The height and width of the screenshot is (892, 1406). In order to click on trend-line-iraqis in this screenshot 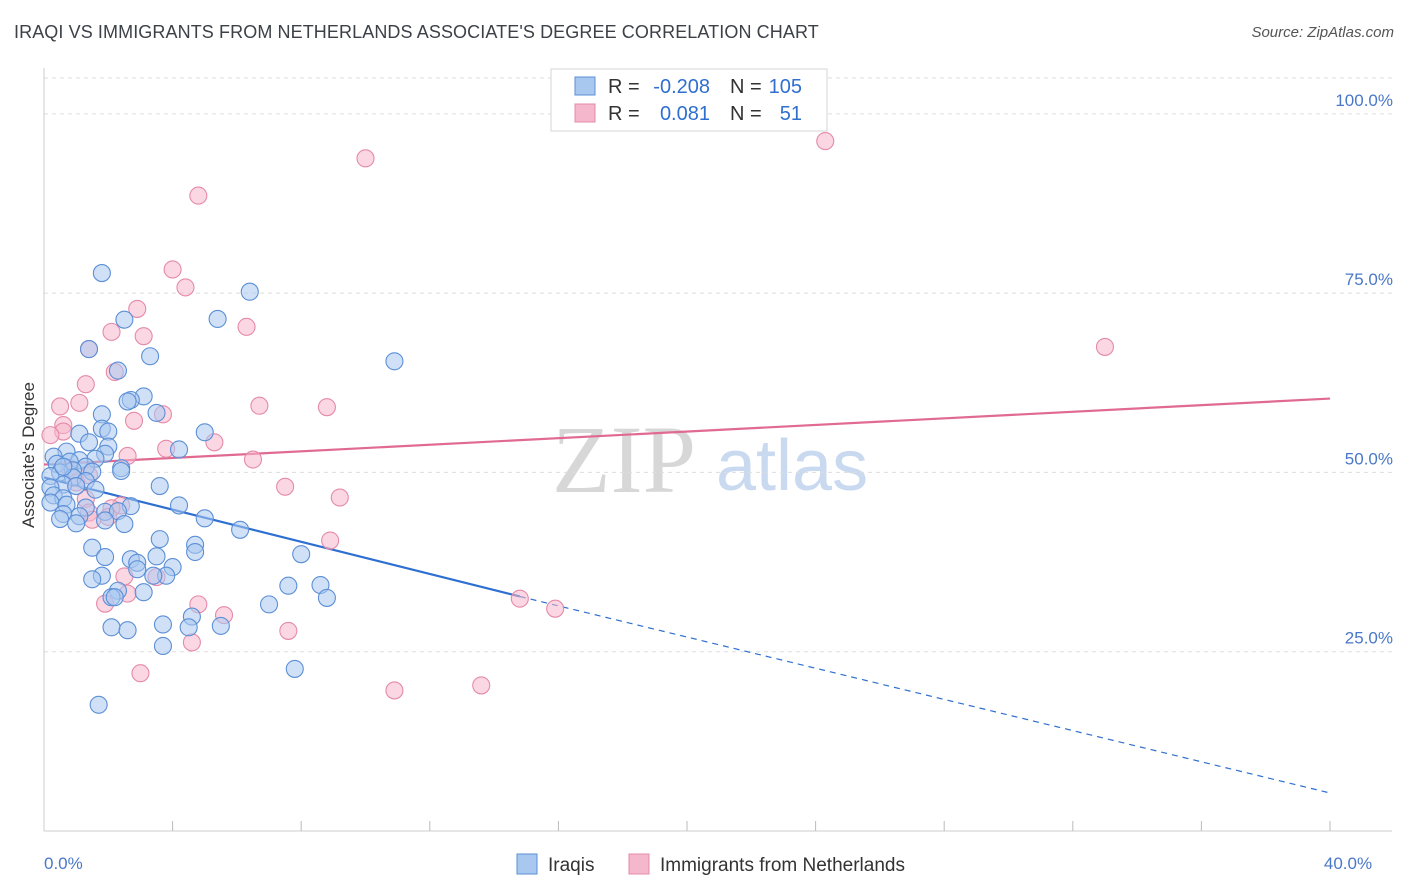, I will do `click(282, 537)`.